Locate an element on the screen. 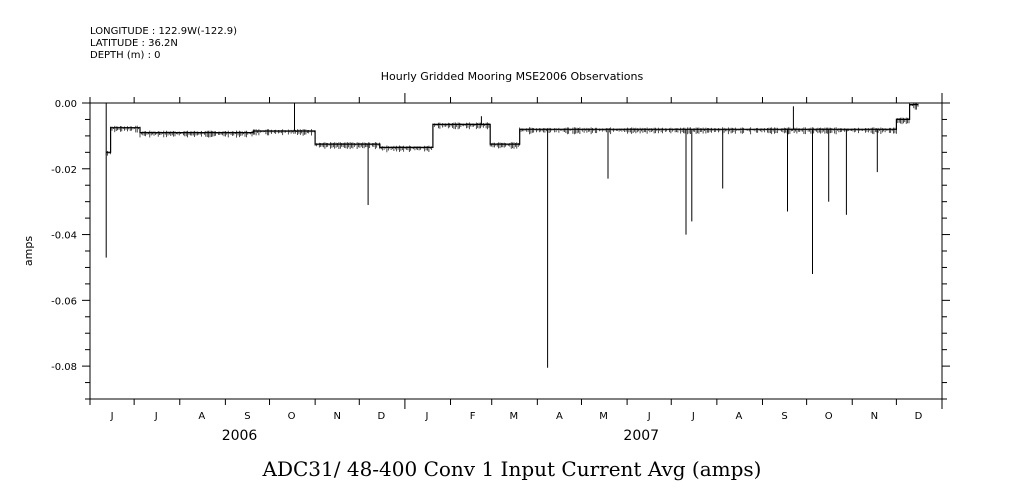  y-tick-label: 0.00 is located at coordinates (66, 104).